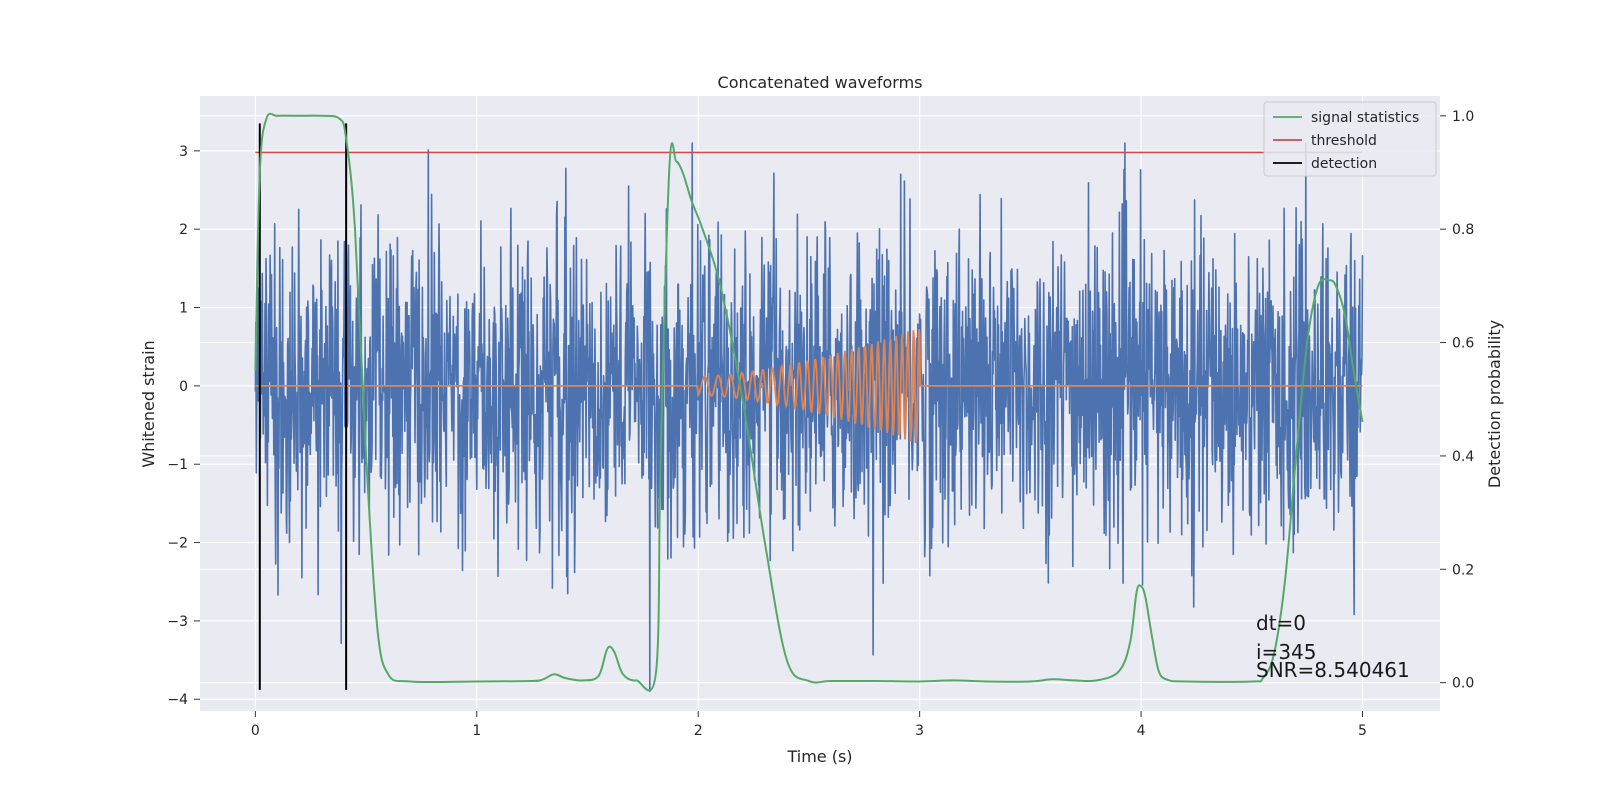 The width and height of the screenshot is (1600, 800). What do you see at coordinates (1344, 164) in the screenshot?
I see `legend-label-detection: detection` at bounding box center [1344, 164].